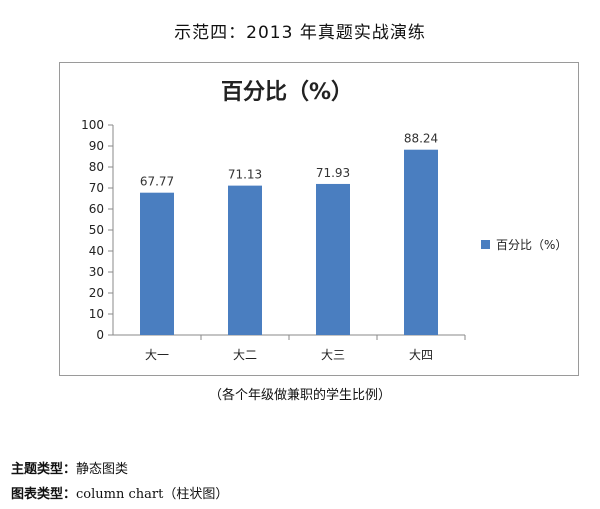  What do you see at coordinates (152, 494) in the screenshot?
I see `chart-type-value: column chart（柱状图）` at bounding box center [152, 494].